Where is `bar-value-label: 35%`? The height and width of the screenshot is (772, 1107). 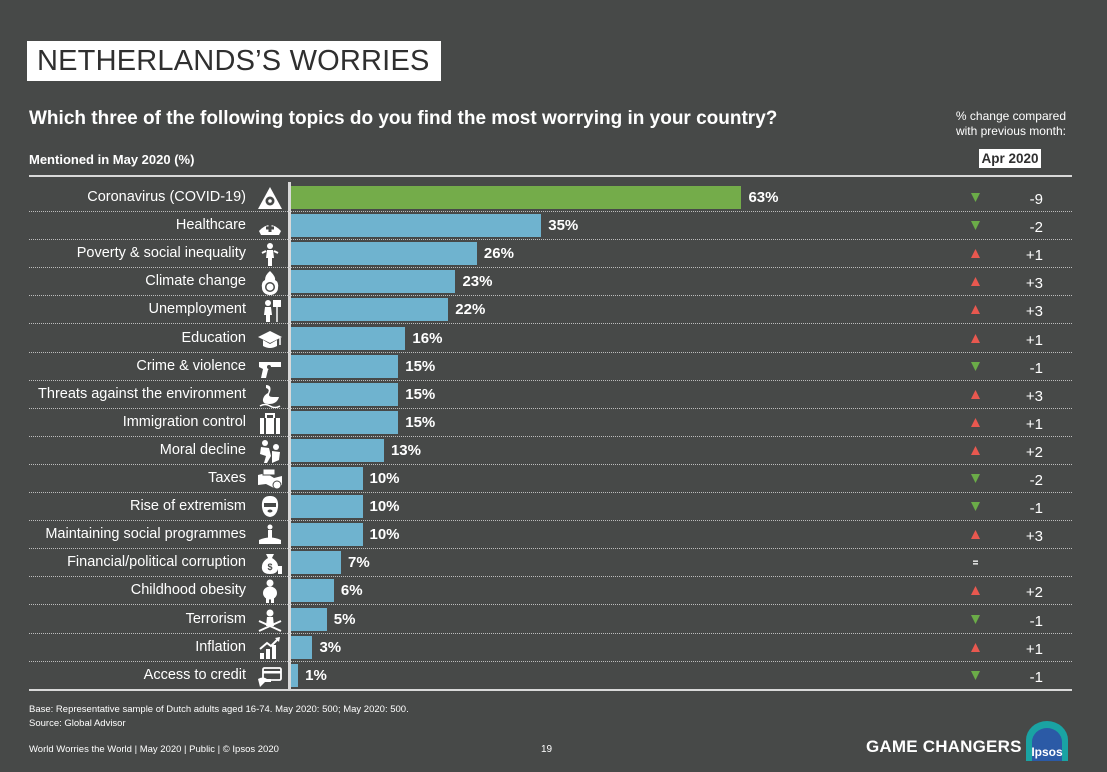
bar-value-label: 35% is located at coordinates (563, 226).